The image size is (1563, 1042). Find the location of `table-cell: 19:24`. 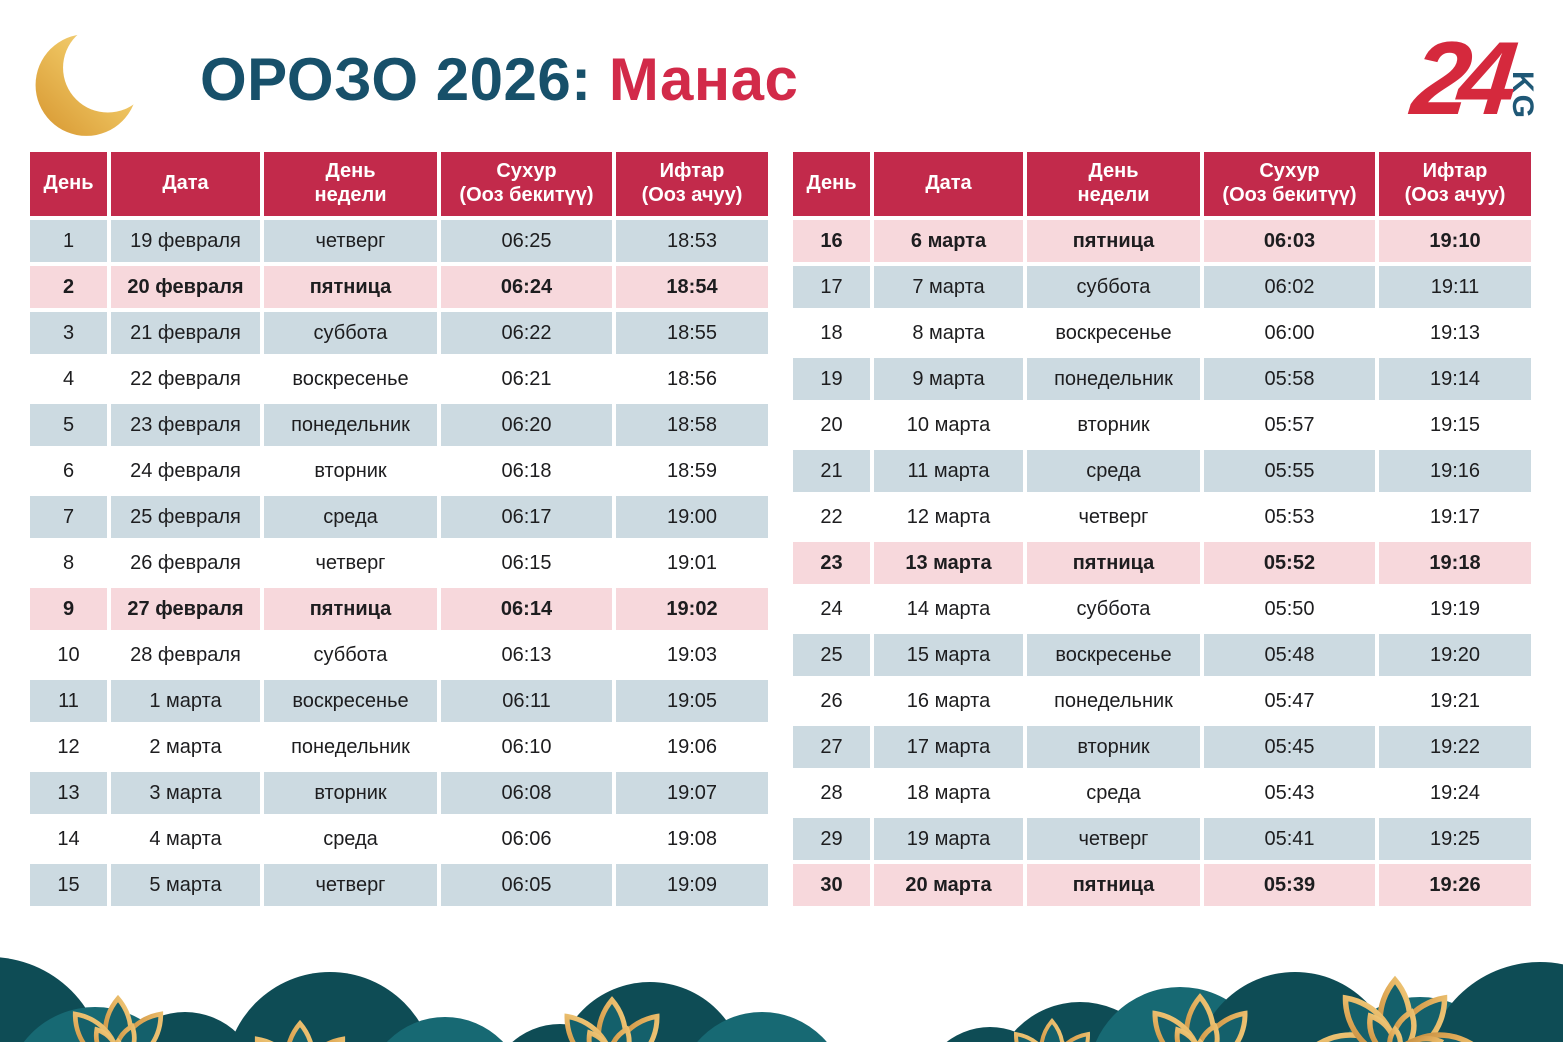

table-cell: 19:24 is located at coordinates (1455, 793).